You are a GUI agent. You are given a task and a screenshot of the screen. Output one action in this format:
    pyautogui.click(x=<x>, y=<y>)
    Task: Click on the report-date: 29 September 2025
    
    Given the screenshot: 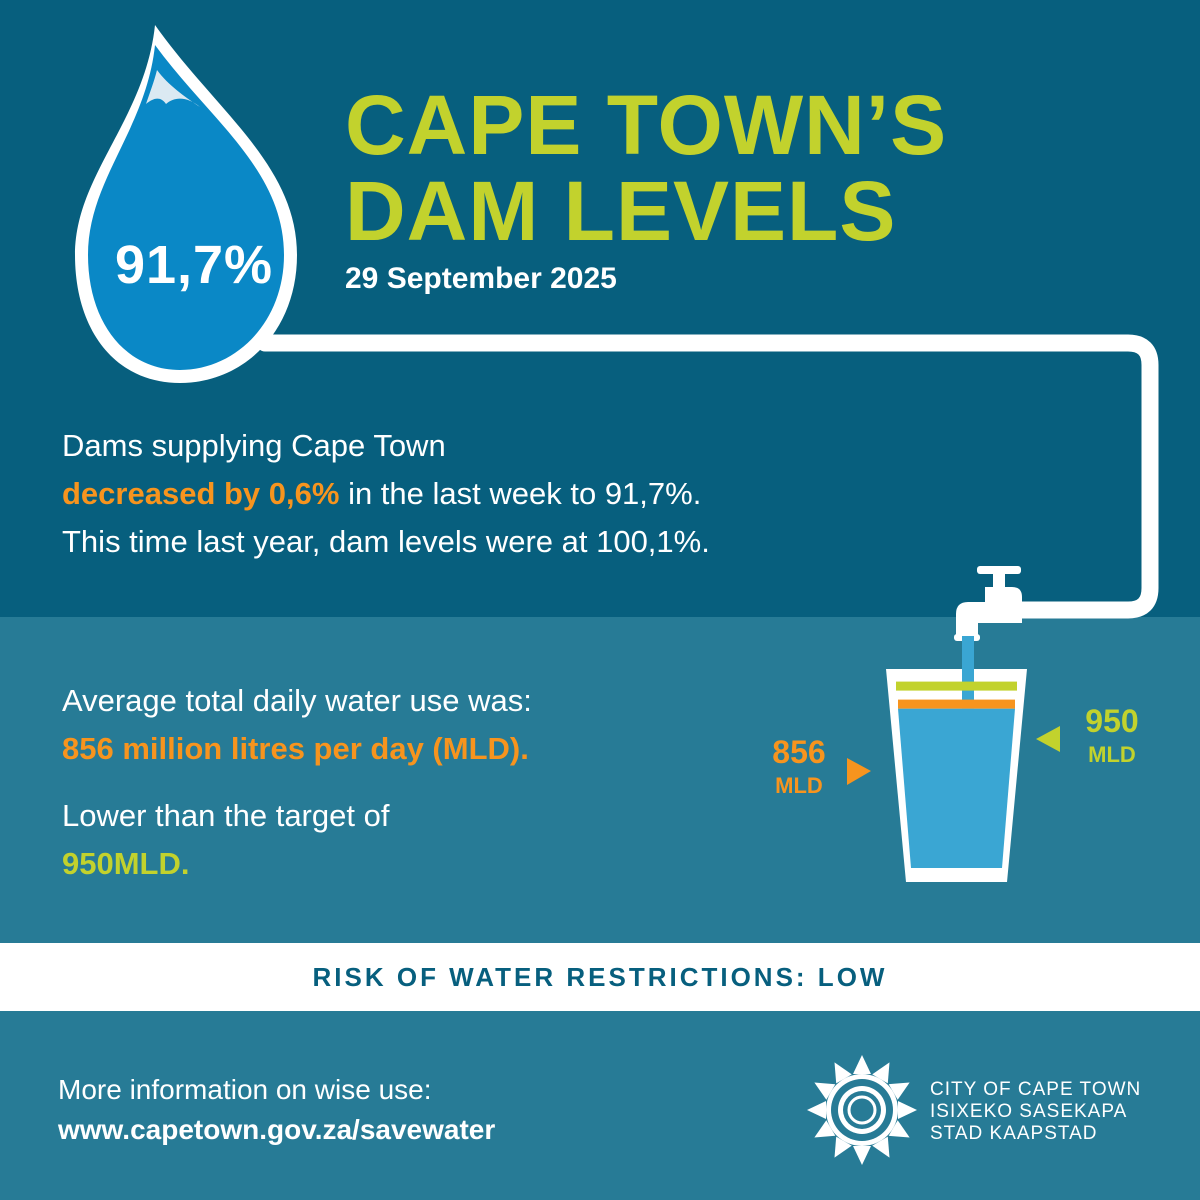 What is the action you would take?
    pyautogui.click(x=481, y=278)
    